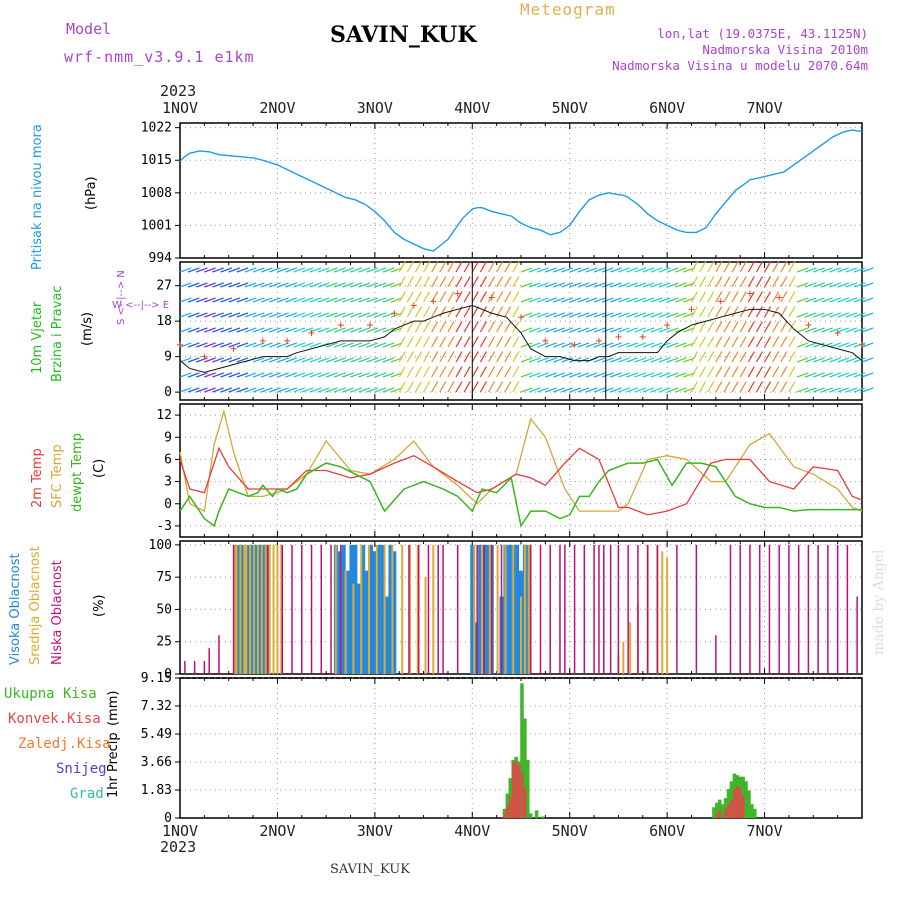 The width and height of the screenshot is (900, 900). I want to click on pressure-ytick-label: 1022, so click(156, 128).